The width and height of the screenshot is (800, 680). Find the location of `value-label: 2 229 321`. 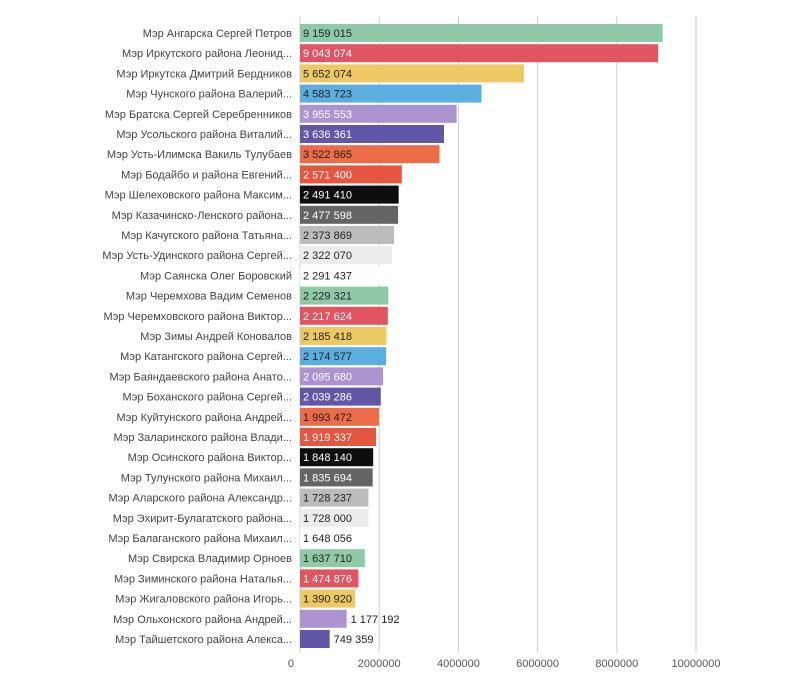

value-label: 2 229 321 is located at coordinates (327, 297).